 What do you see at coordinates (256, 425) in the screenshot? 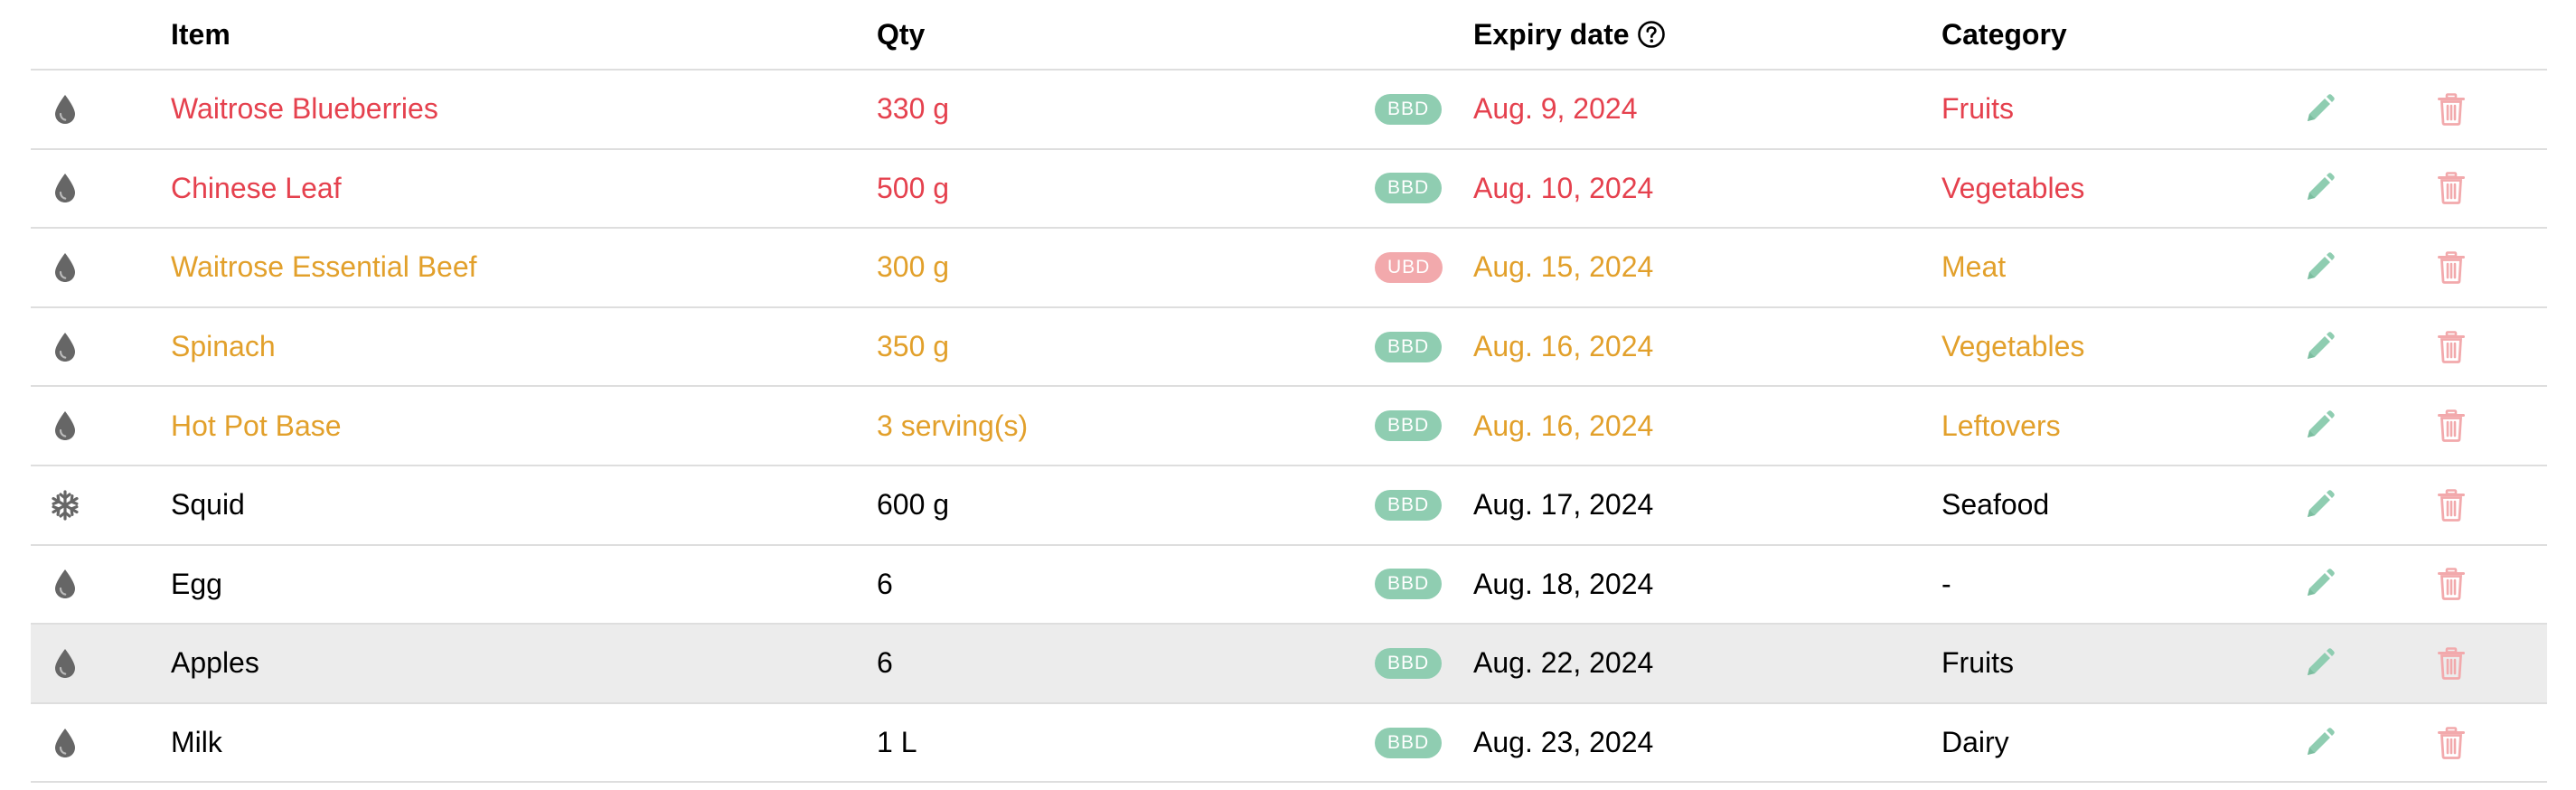
I see `item-name: Hot Pot Base` at bounding box center [256, 425].